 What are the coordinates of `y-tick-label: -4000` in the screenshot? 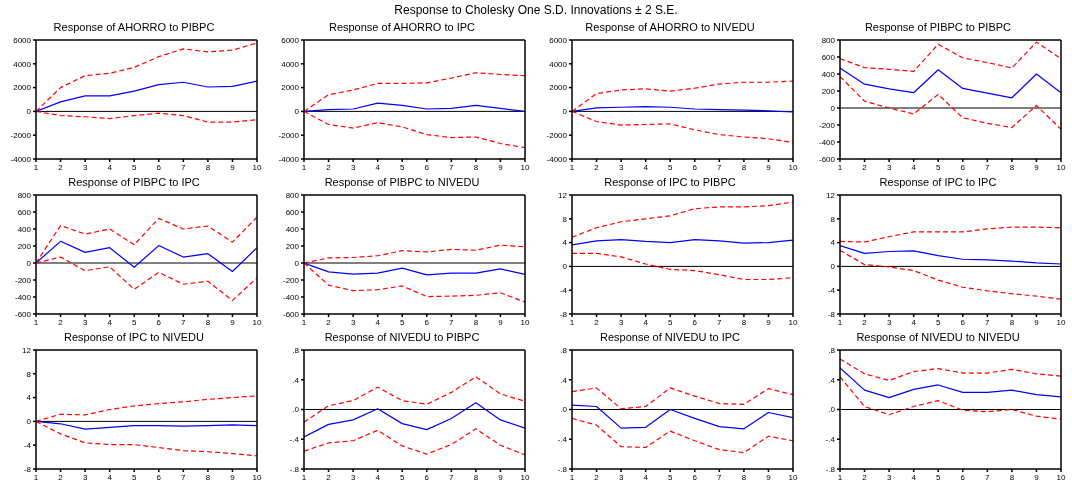 It's located at (557, 159).